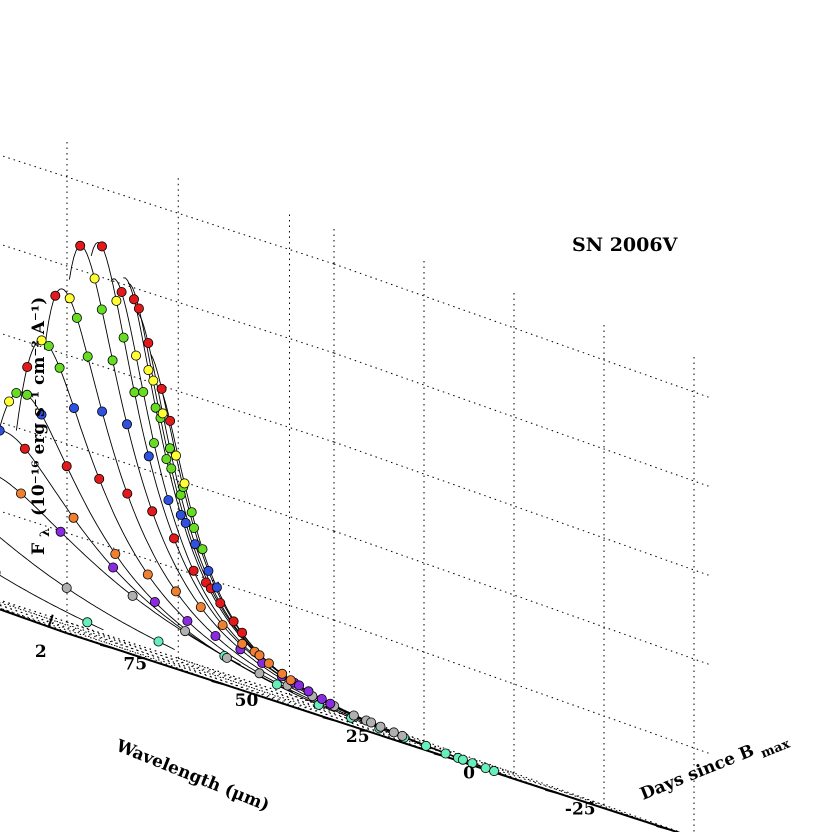  Describe the element at coordinates (358, 737) in the screenshot. I see `y-tick-label: 25` at that location.